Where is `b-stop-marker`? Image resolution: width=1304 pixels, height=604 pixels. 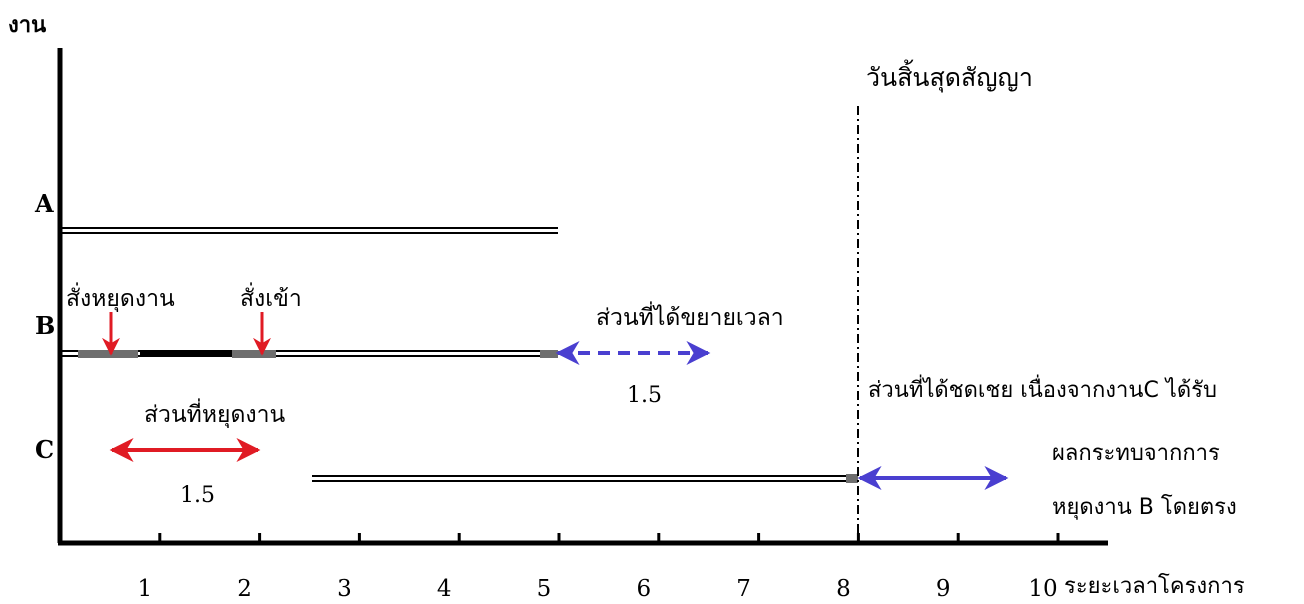
b-stop-marker is located at coordinates (108, 354).